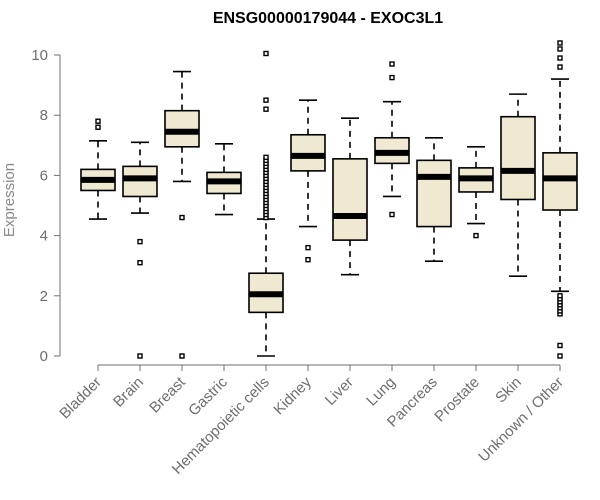 This screenshot has width=600, height=500. What do you see at coordinates (44, 236) in the screenshot?
I see `y-tick-label: 4` at bounding box center [44, 236].